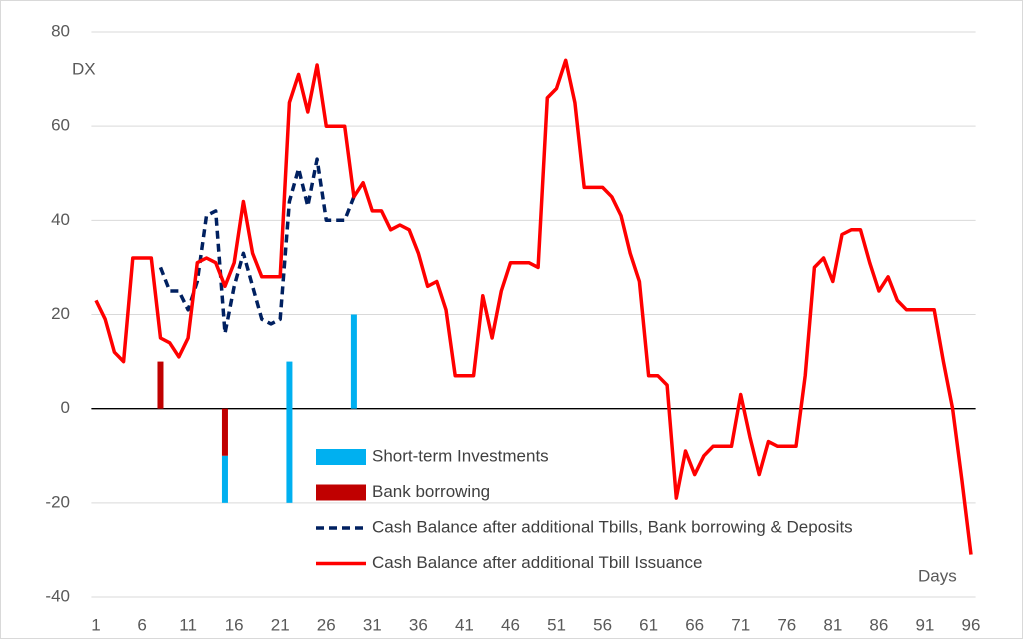 The height and width of the screenshot is (639, 1023). I want to click on legend-label: Short-term Investments, so click(460, 455).